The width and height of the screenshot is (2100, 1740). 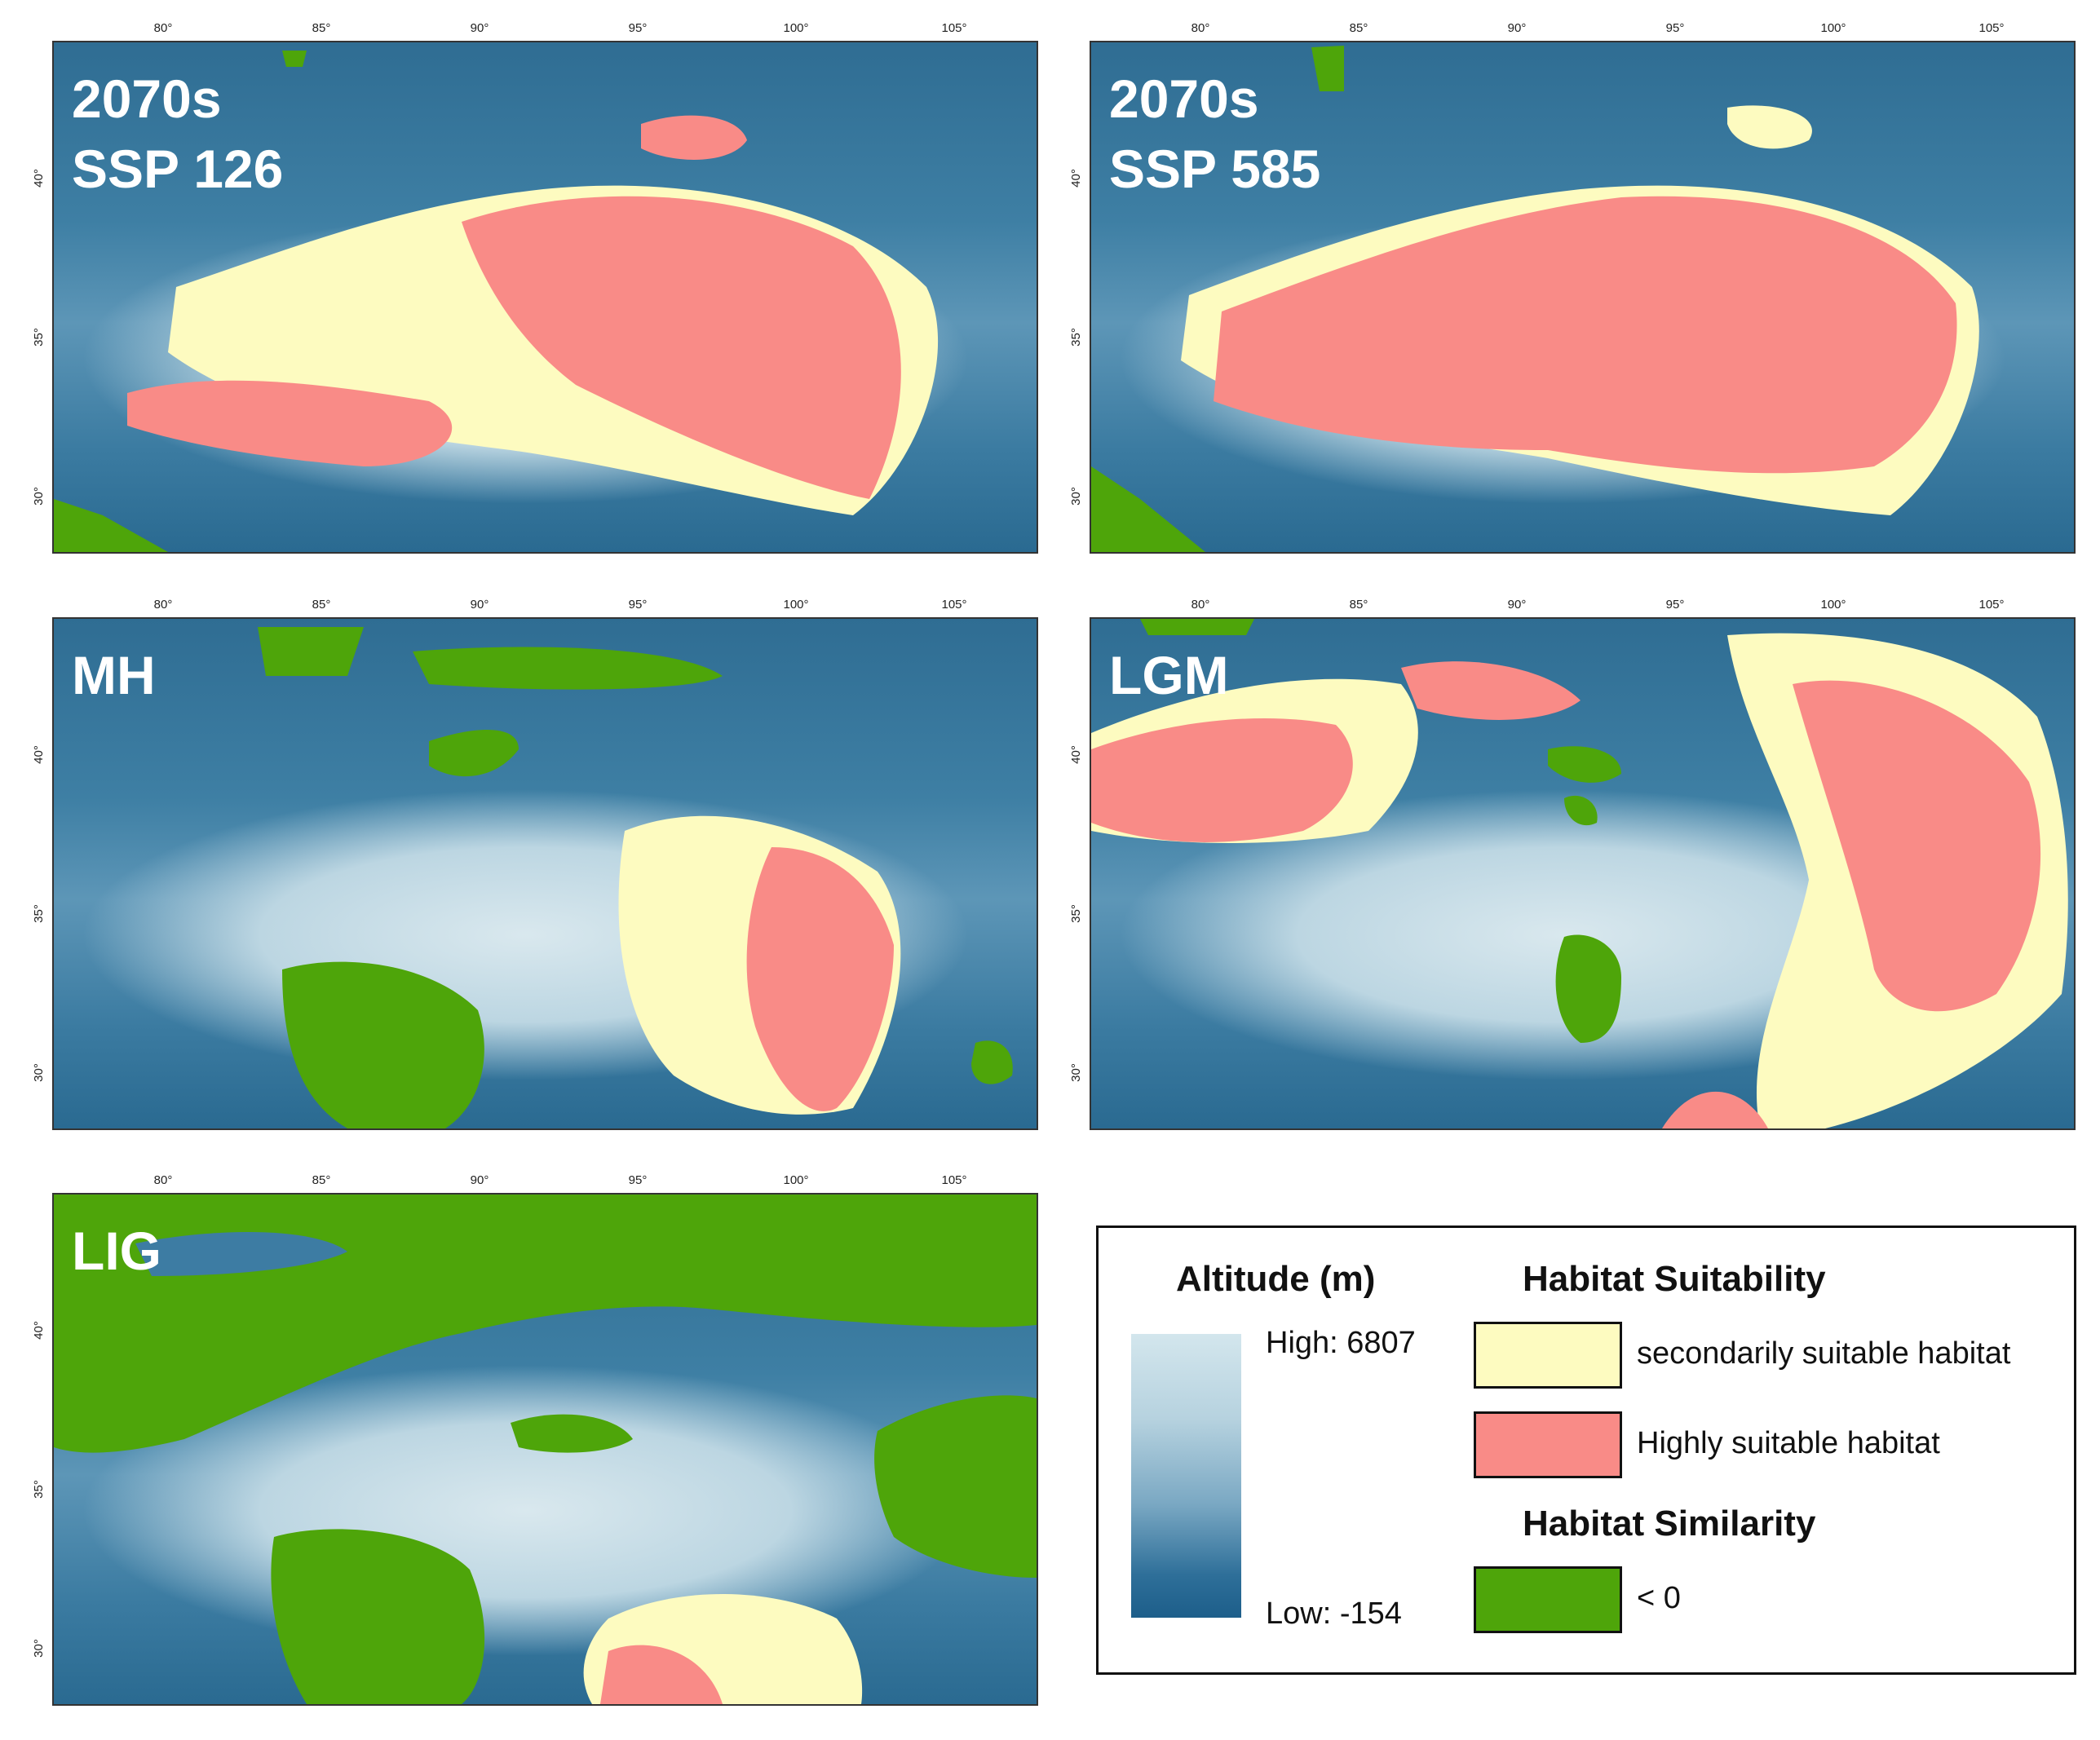 I want to click on habitat-similarity-title: Habitat Similarity, so click(x=1670, y=1523).